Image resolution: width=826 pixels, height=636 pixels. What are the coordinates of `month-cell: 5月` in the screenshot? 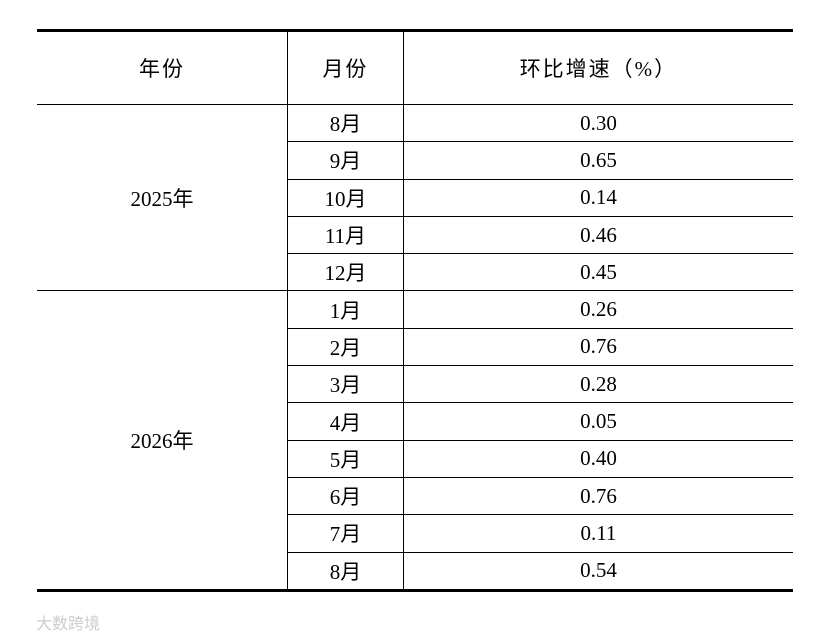 It's located at (345, 458).